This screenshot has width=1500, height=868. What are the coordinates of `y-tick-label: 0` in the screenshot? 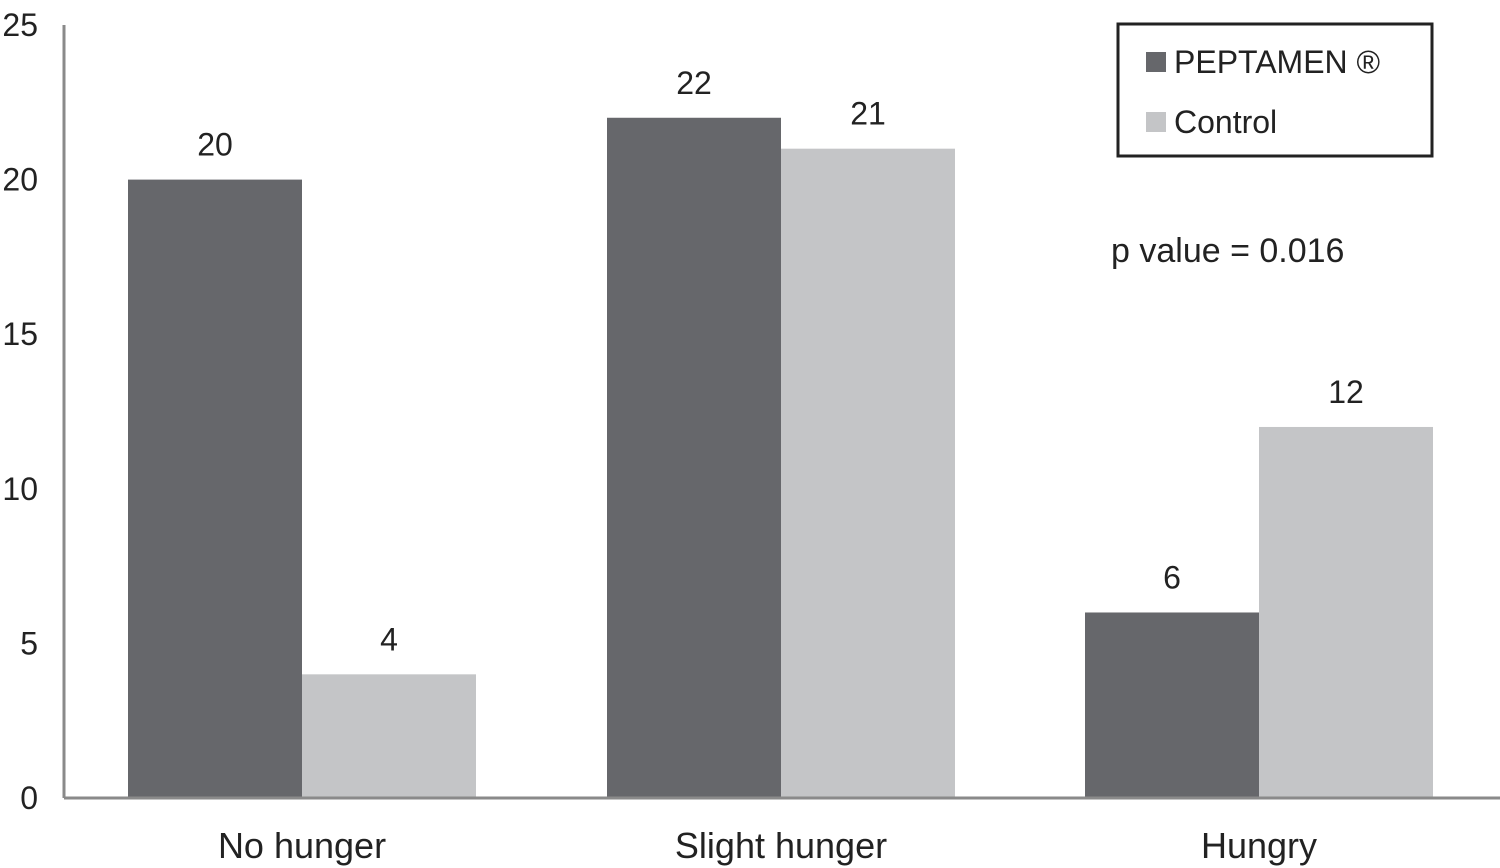 It's located at (29, 798).